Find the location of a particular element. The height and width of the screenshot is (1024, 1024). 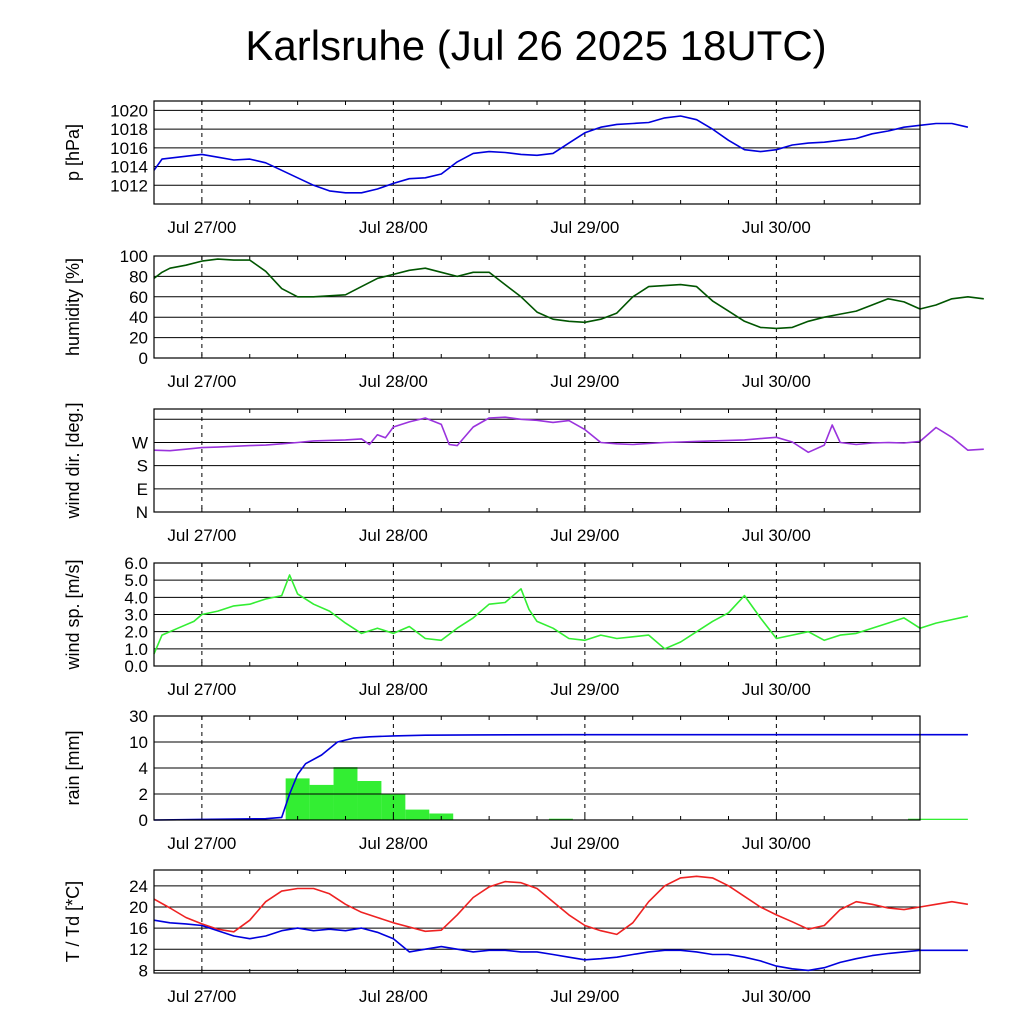

wind-speed-ytick-label-0: 0.0 is located at coordinates (136, 666).